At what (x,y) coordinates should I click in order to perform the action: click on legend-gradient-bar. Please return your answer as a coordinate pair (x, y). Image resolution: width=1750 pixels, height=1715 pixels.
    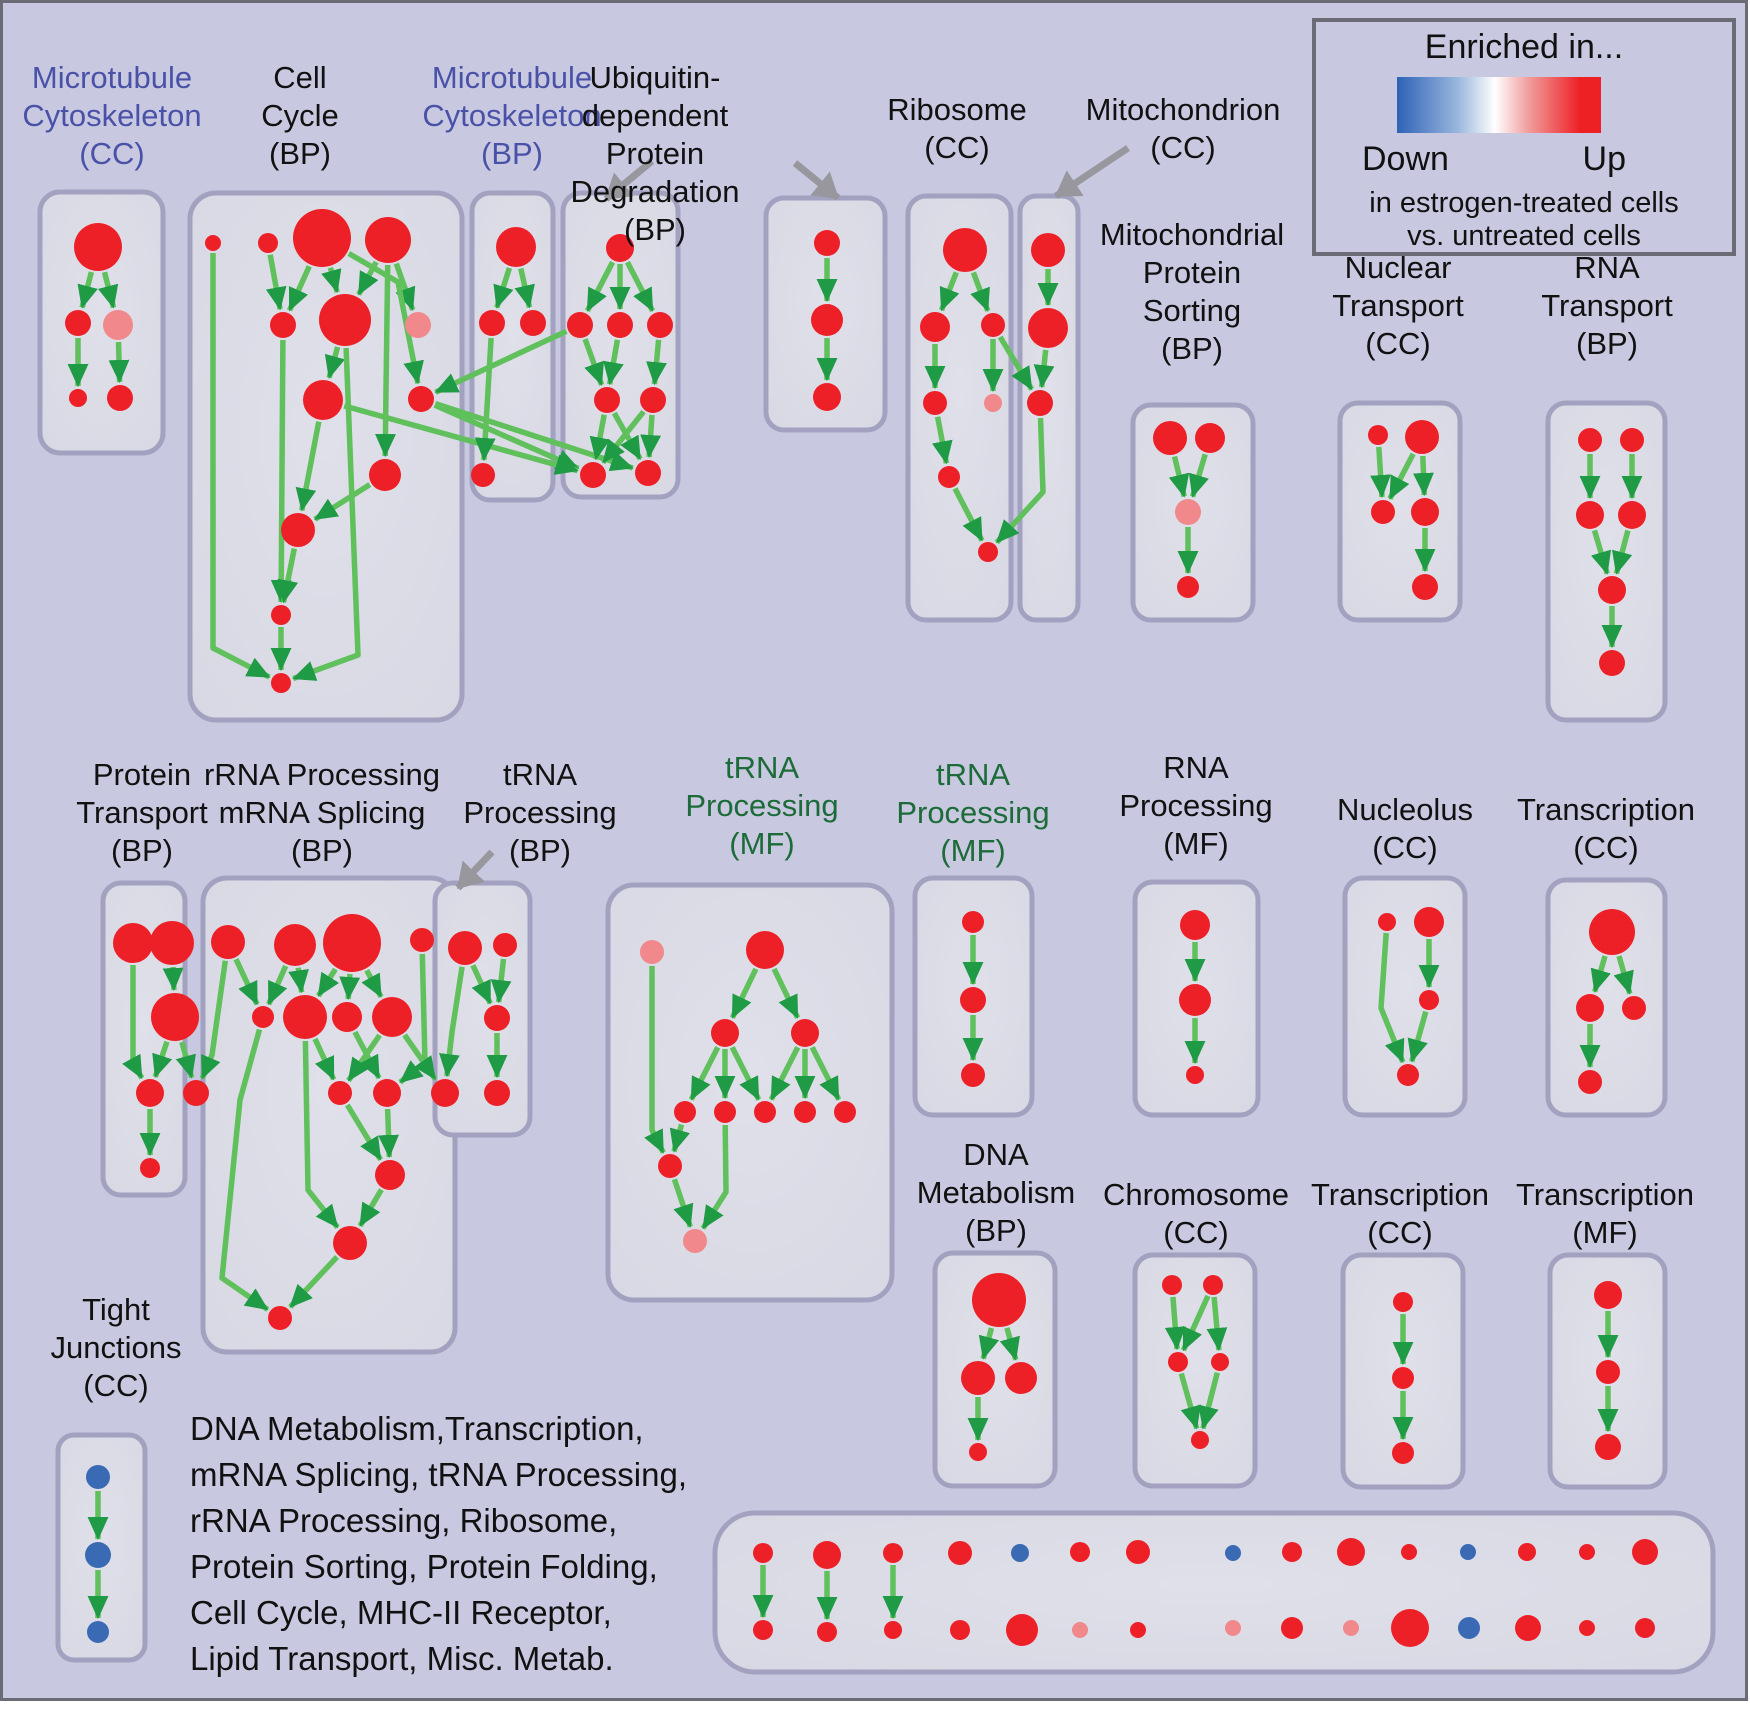
    Looking at the image, I should click on (1499, 105).